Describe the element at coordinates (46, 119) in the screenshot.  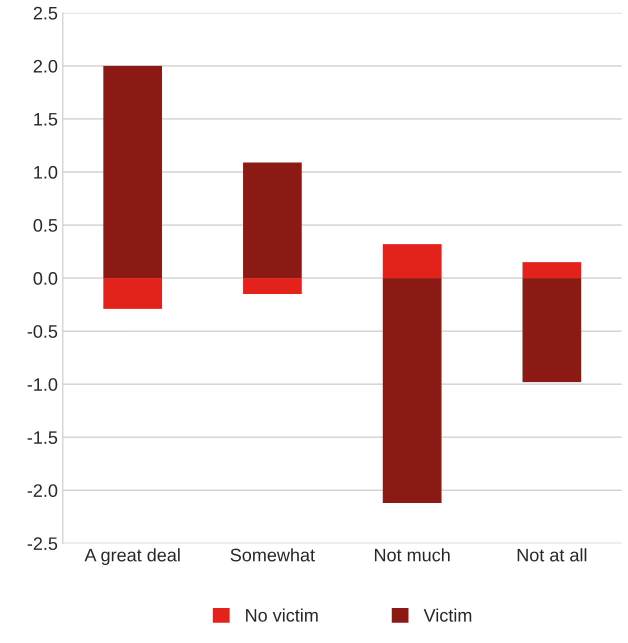
I see `y-tick-label: 1.5` at that location.